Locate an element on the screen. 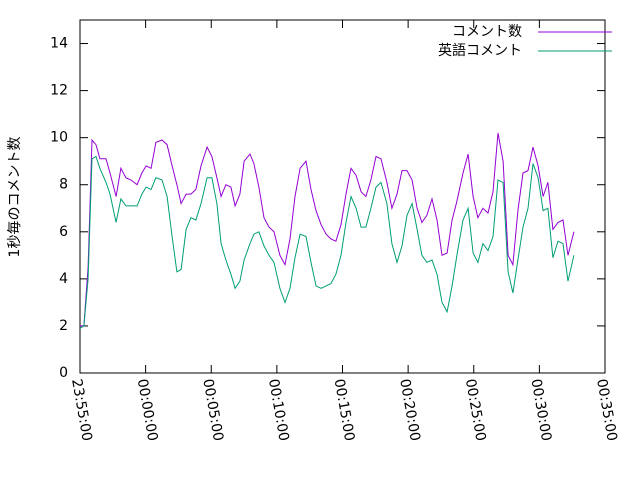 The height and width of the screenshot is (480, 640). y-tick-label: 2 is located at coordinates (63, 326).